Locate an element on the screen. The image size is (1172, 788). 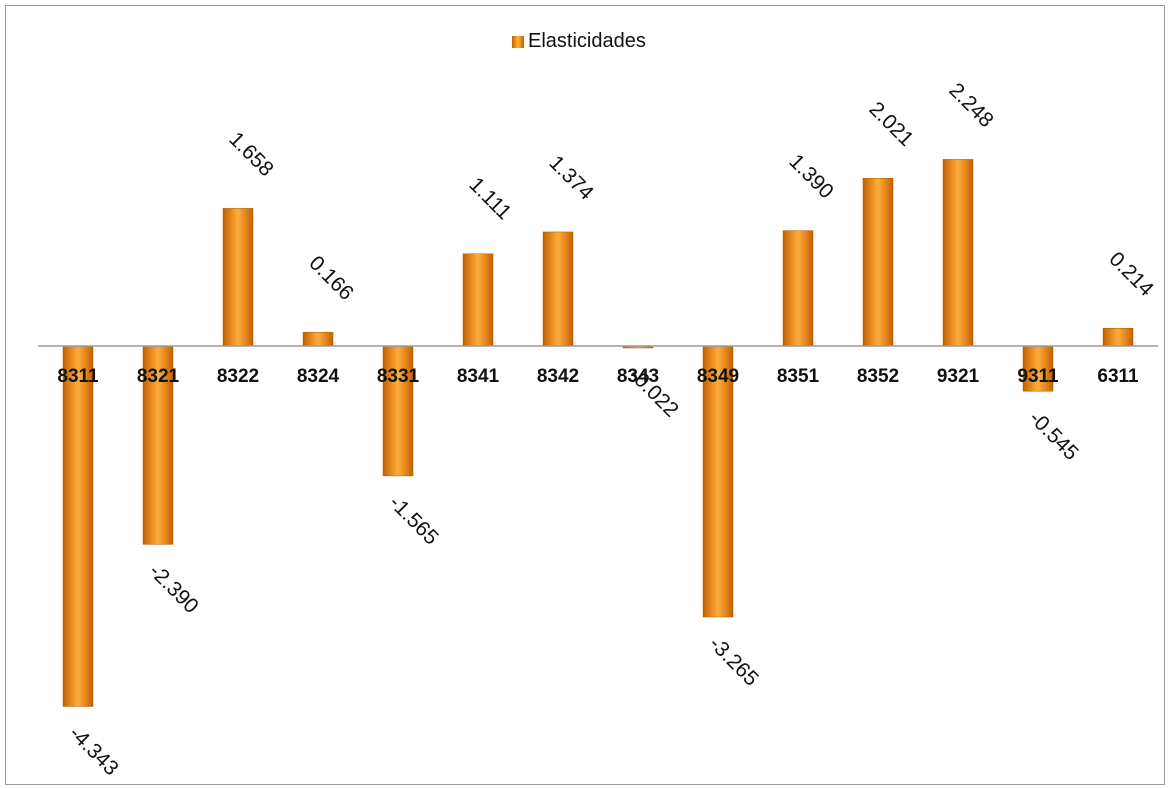
x-tick-label: 9311 is located at coordinates (1038, 376).